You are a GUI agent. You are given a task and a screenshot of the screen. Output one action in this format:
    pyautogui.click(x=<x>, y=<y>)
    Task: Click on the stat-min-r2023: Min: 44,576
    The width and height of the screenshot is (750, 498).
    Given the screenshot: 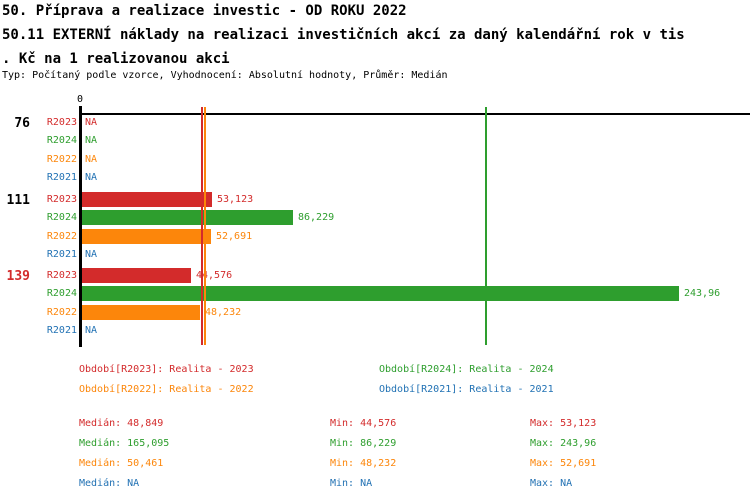 What is the action you would take?
    pyautogui.click(x=363, y=423)
    